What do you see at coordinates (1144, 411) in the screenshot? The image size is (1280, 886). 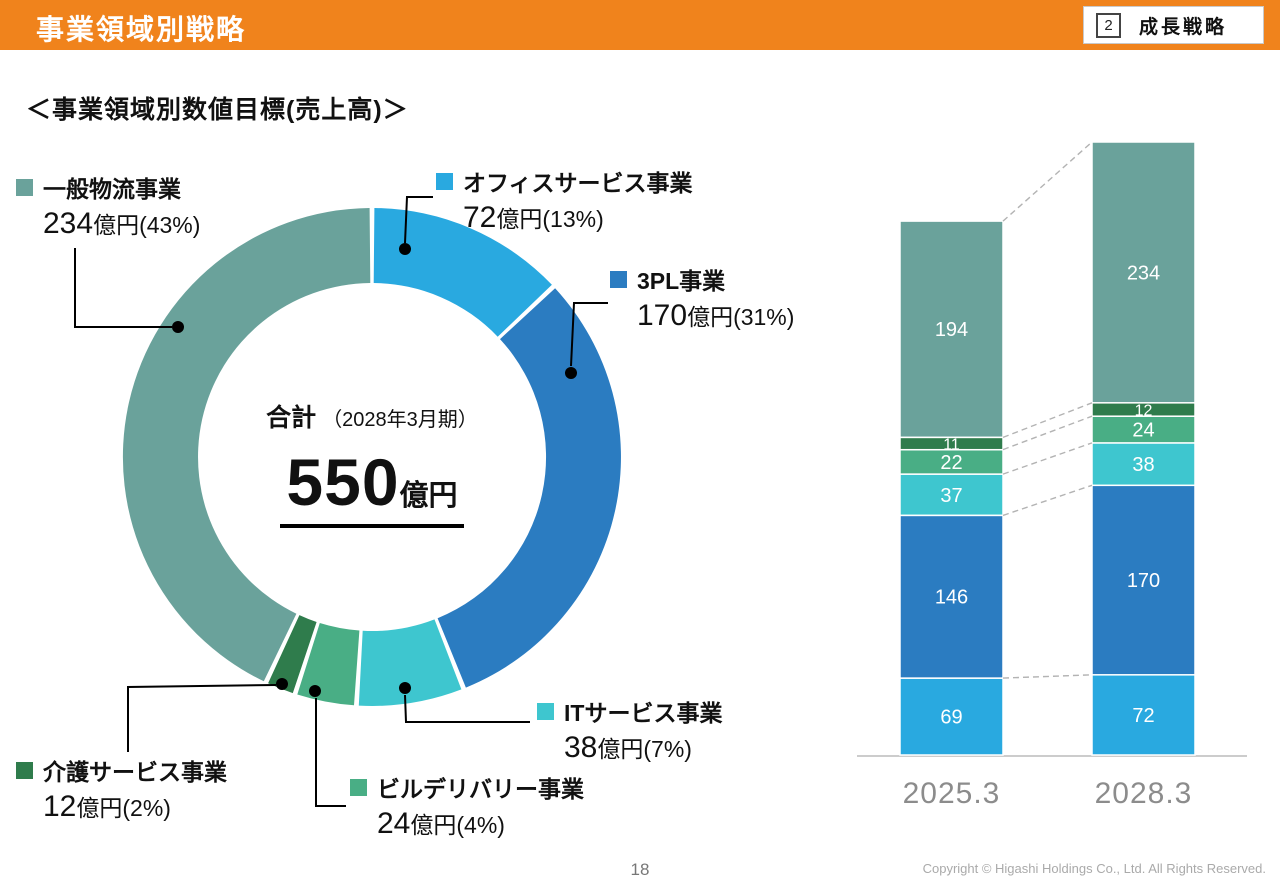 I see `bar-value-label: 12` at bounding box center [1144, 411].